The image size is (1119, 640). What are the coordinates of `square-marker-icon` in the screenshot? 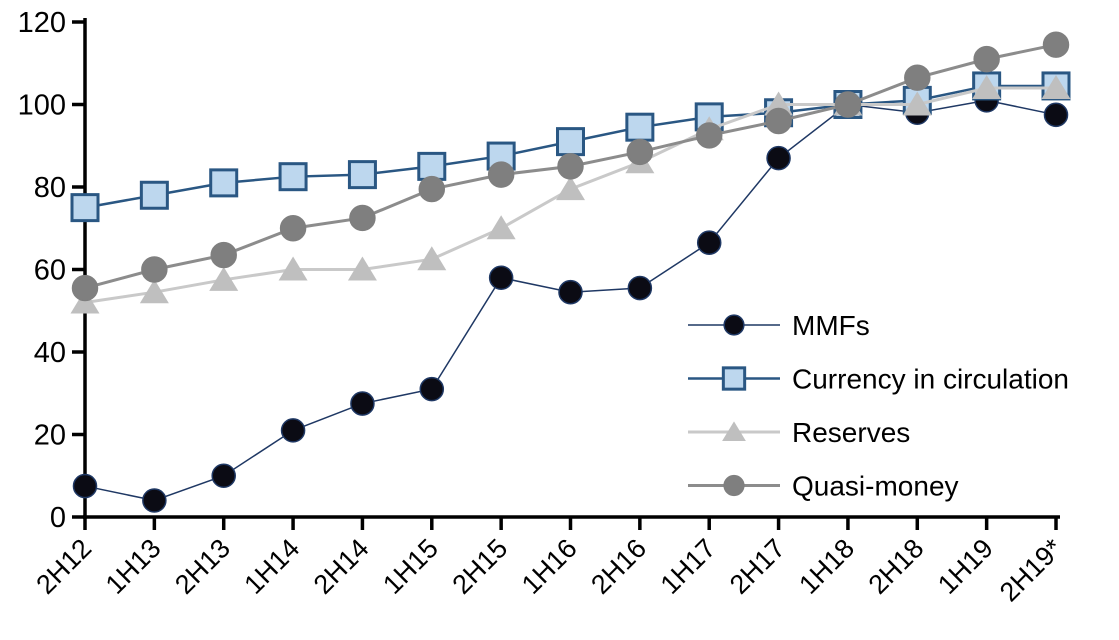 It's located at (734, 378).